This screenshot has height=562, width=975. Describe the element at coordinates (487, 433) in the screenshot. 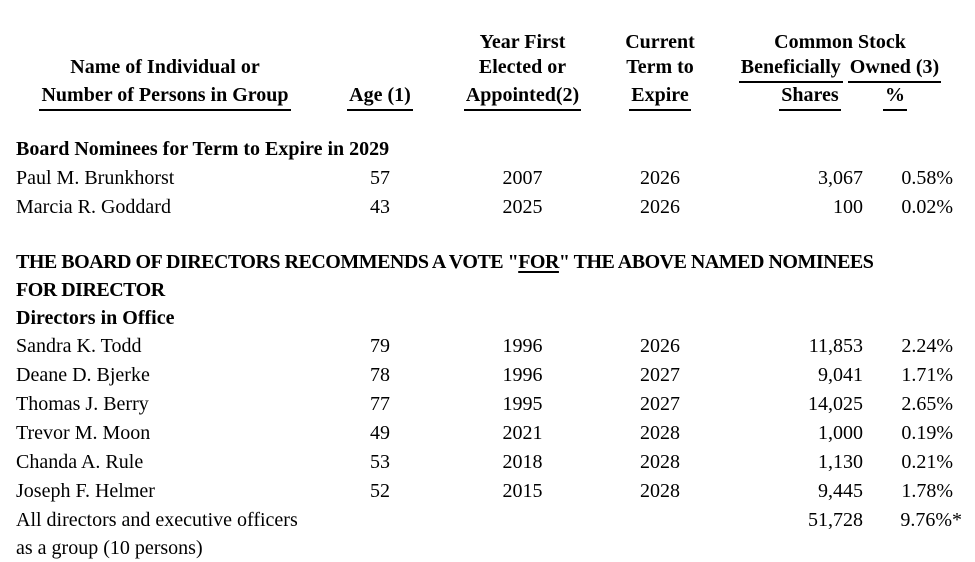

I see `table-row: Trevor M. Moon 49 2021 2028 1,000 0.19%` at that location.